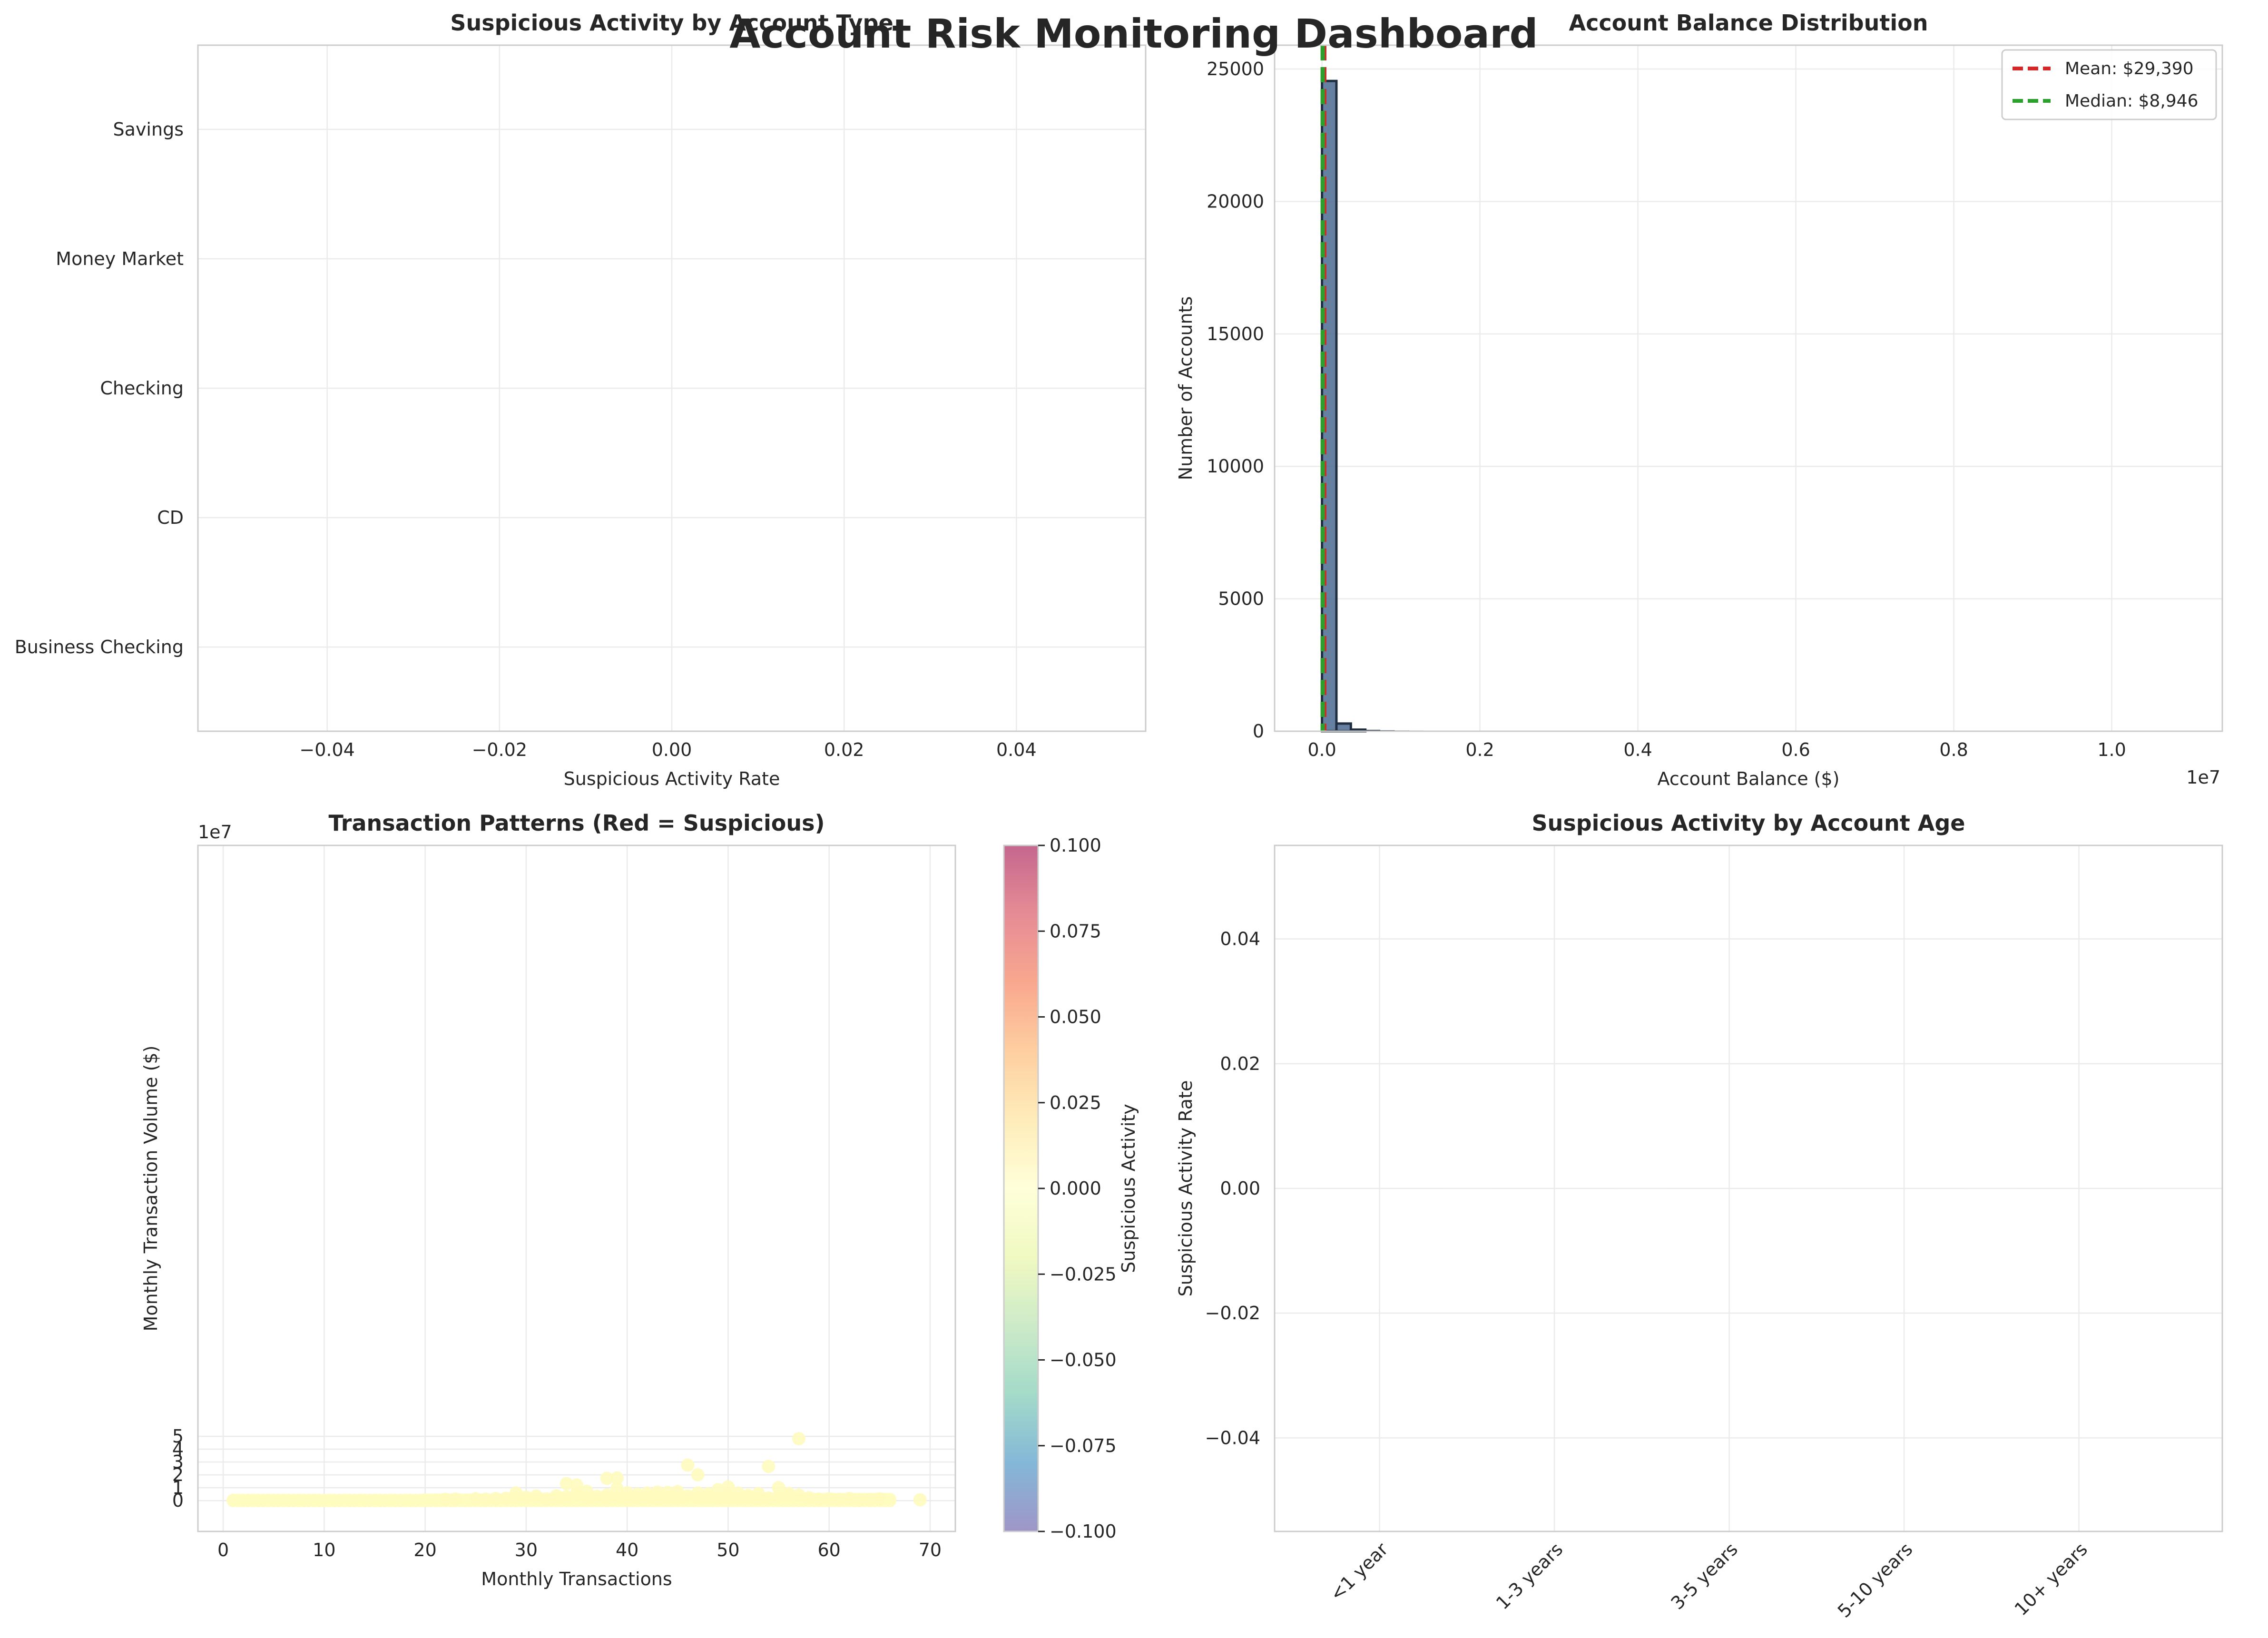 The width and height of the screenshot is (2268, 1638). Describe the element at coordinates (1128, 1188) in the screenshot. I see `colorbar-label: Suspicious Activity` at that location.